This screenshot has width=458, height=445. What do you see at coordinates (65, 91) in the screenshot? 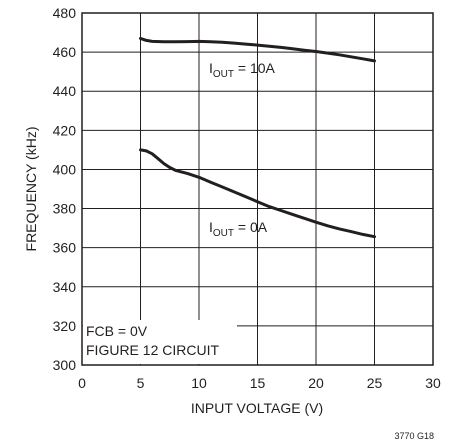
I see `y-tick-label: 440` at bounding box center [65, 91].